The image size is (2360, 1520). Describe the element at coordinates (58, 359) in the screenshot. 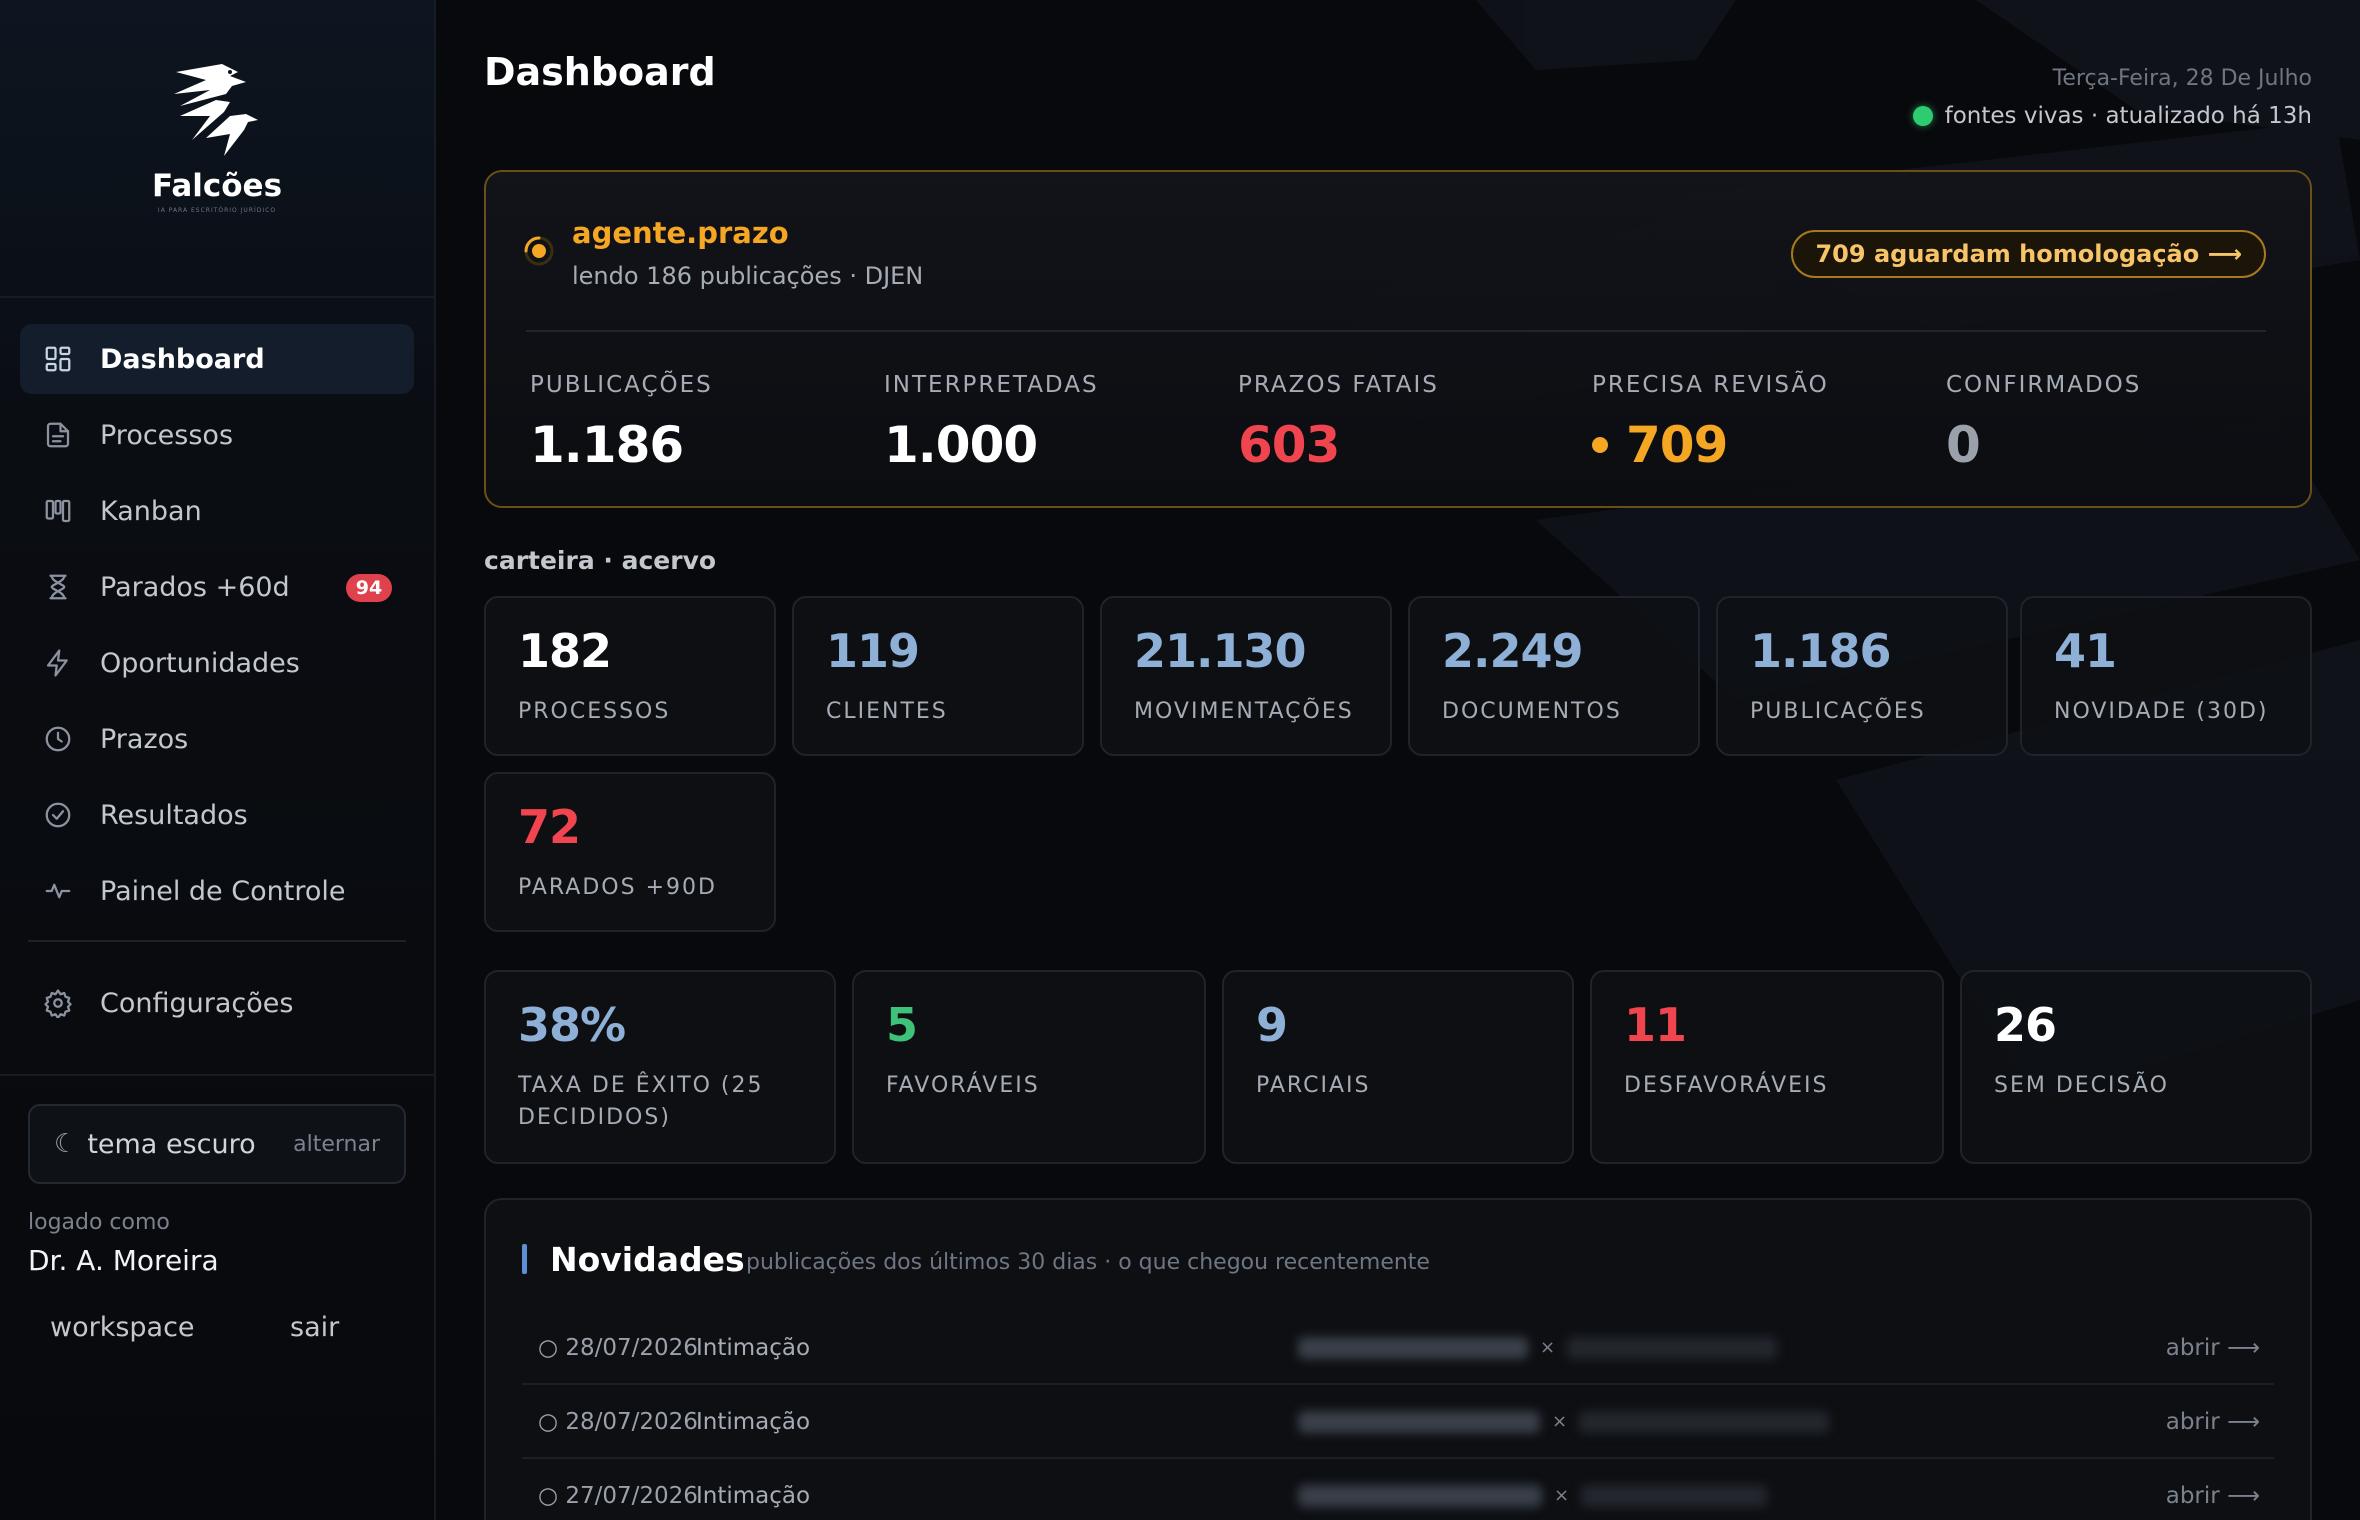

I see `grid-icon` at that location.